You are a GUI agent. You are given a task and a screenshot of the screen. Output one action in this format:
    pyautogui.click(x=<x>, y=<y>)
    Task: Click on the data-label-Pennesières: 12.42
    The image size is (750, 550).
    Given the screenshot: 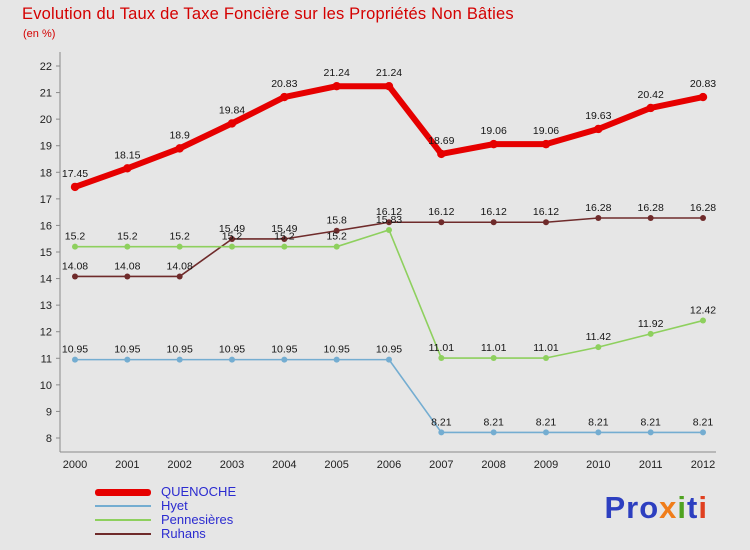 What is the action you would take?
    pyautogui.click(x=703, y=311)
    